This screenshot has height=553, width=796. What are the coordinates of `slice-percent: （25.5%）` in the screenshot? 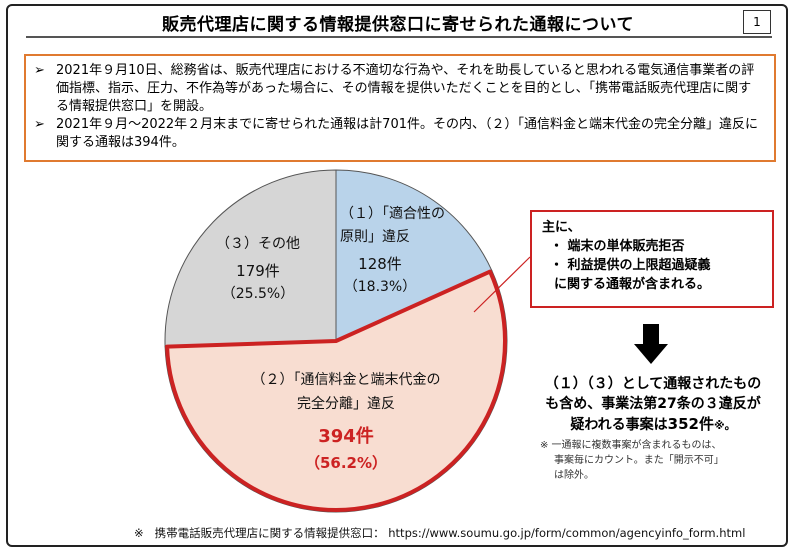 It's located at (258, 294).